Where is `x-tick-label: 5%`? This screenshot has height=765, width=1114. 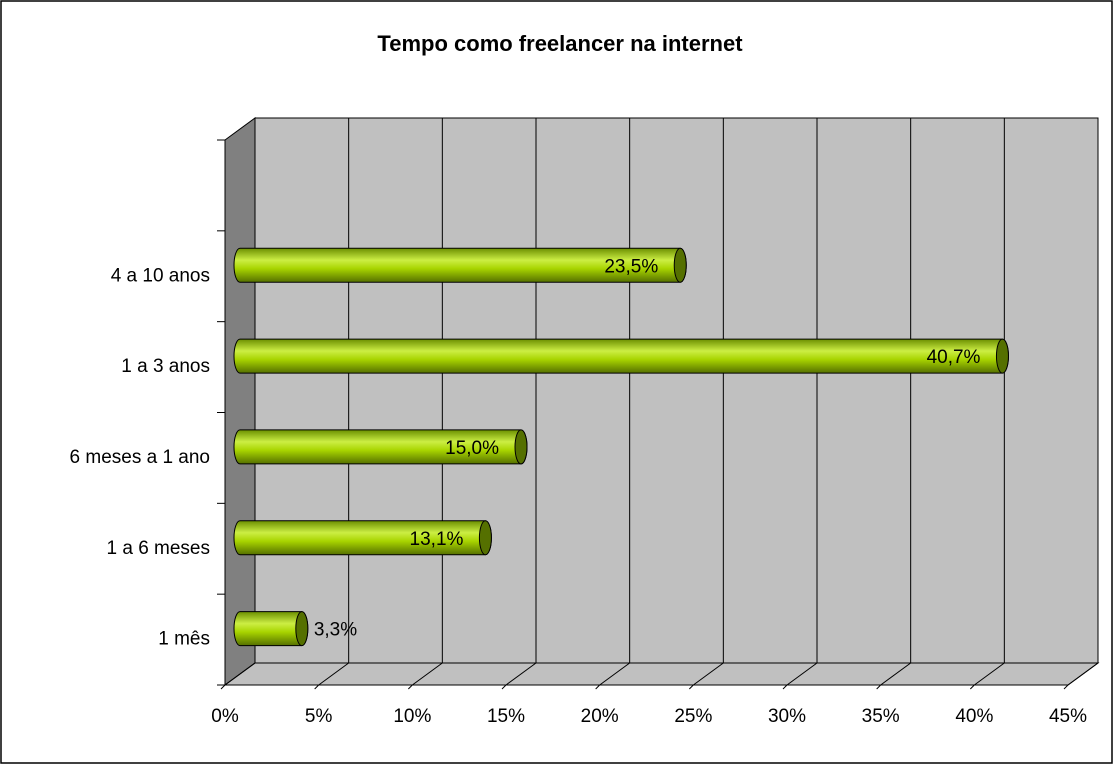 x-tick-label: 5% is located at coordinates (319, 716).